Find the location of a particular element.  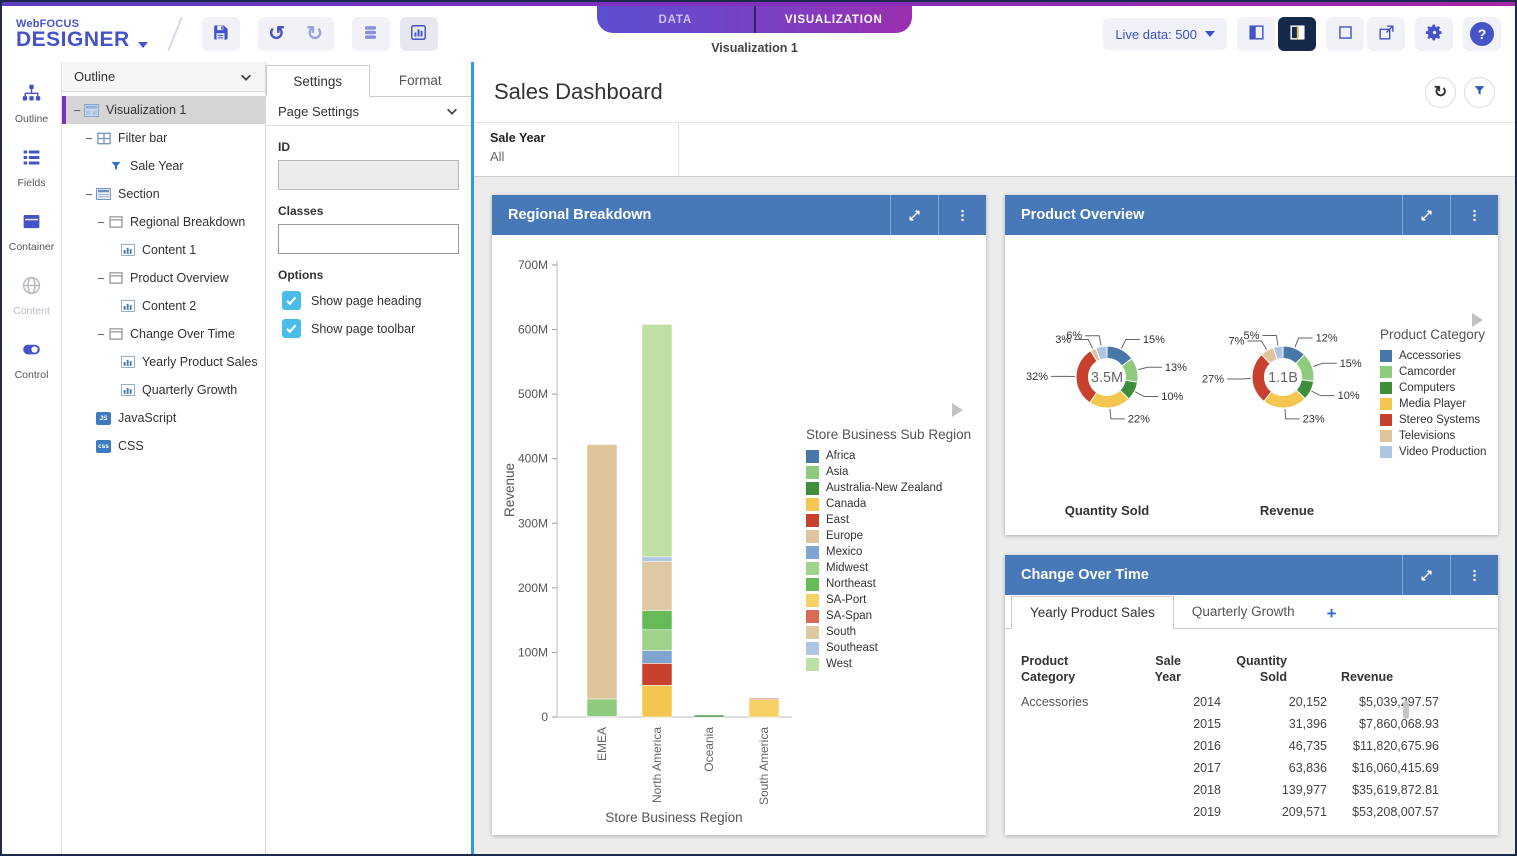

outline-tree-item: Sale Year is located at coordinates (163, 166).